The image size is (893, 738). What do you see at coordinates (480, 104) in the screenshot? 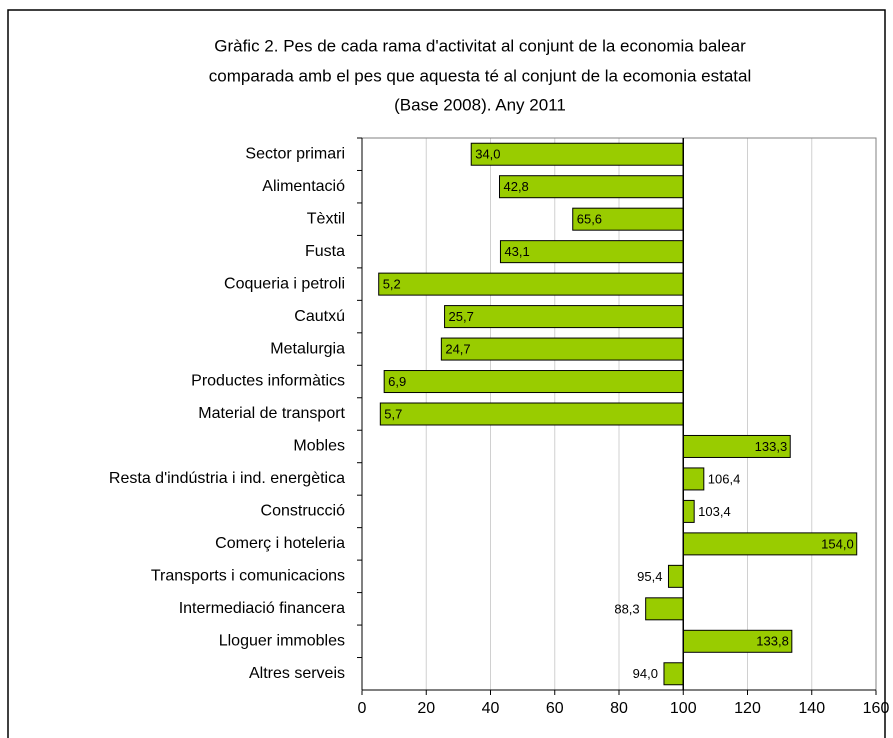
I see `chart-title: (Base 2008). Any 2011` at bounding box center [480, 104].